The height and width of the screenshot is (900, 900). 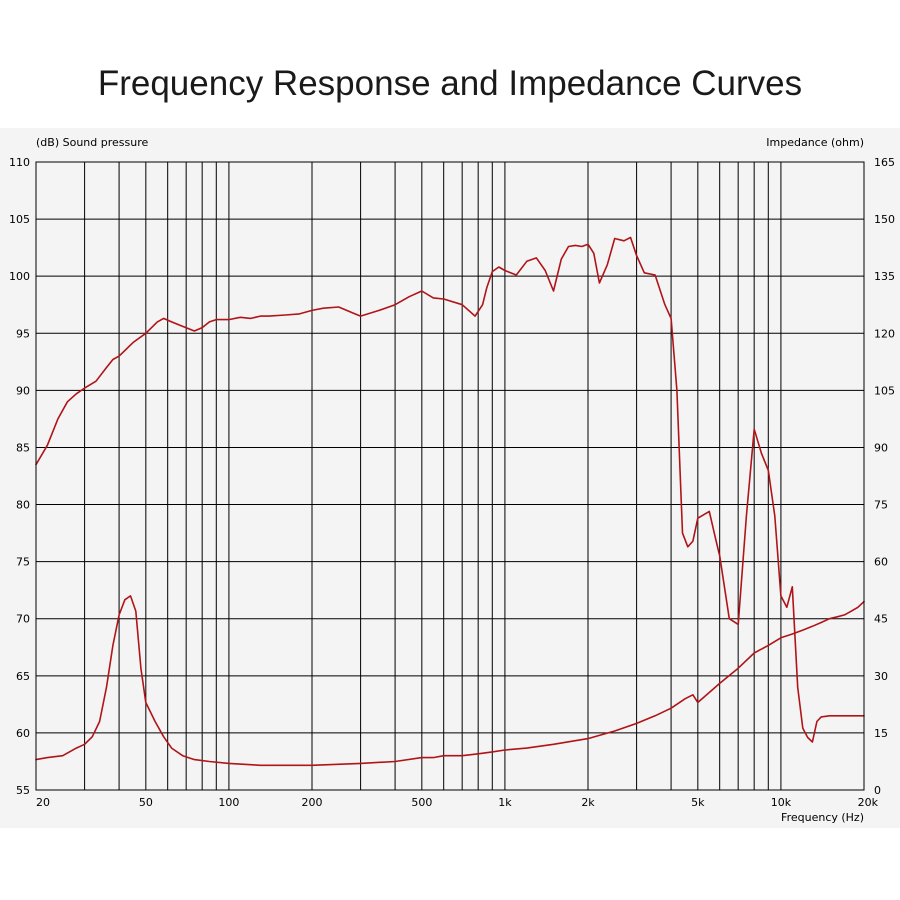 I want to click on y-tick-label-left: 75, so click(x=23, y=562).